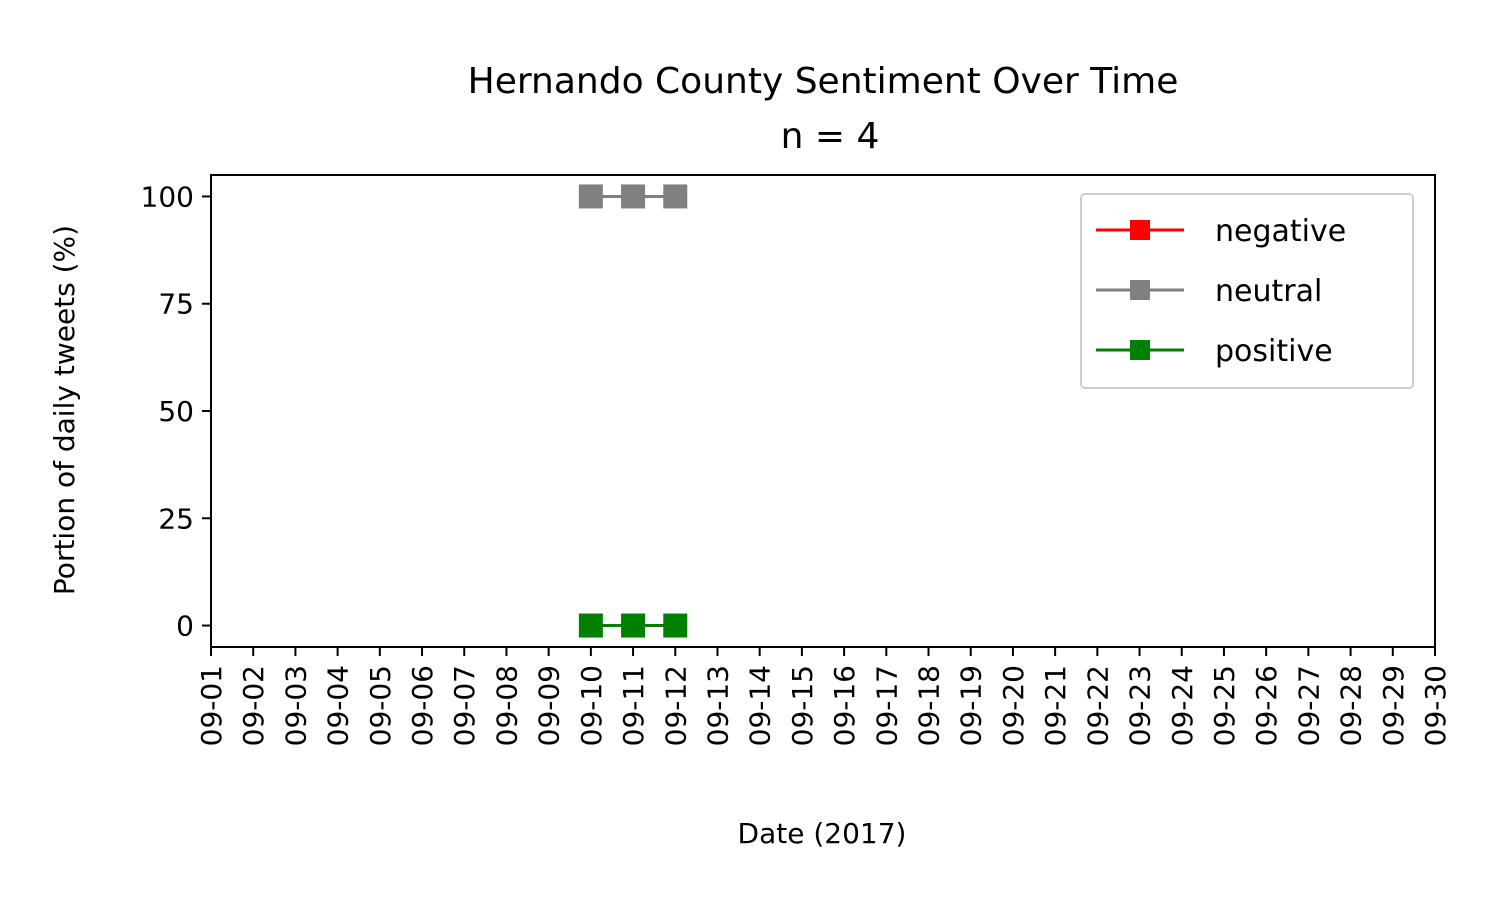 This screenshot has height=900, width=1500. Describe the element at coordinates (1097, 705) in the screenshot. I see `x-tick-label: 09-22` at that location.